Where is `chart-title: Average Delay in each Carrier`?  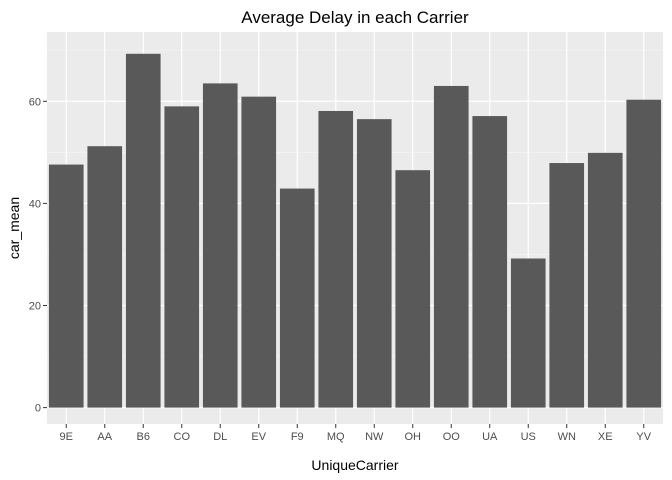 chart-title: Average Delay in each Carrier is located at coordinates (355, 17).